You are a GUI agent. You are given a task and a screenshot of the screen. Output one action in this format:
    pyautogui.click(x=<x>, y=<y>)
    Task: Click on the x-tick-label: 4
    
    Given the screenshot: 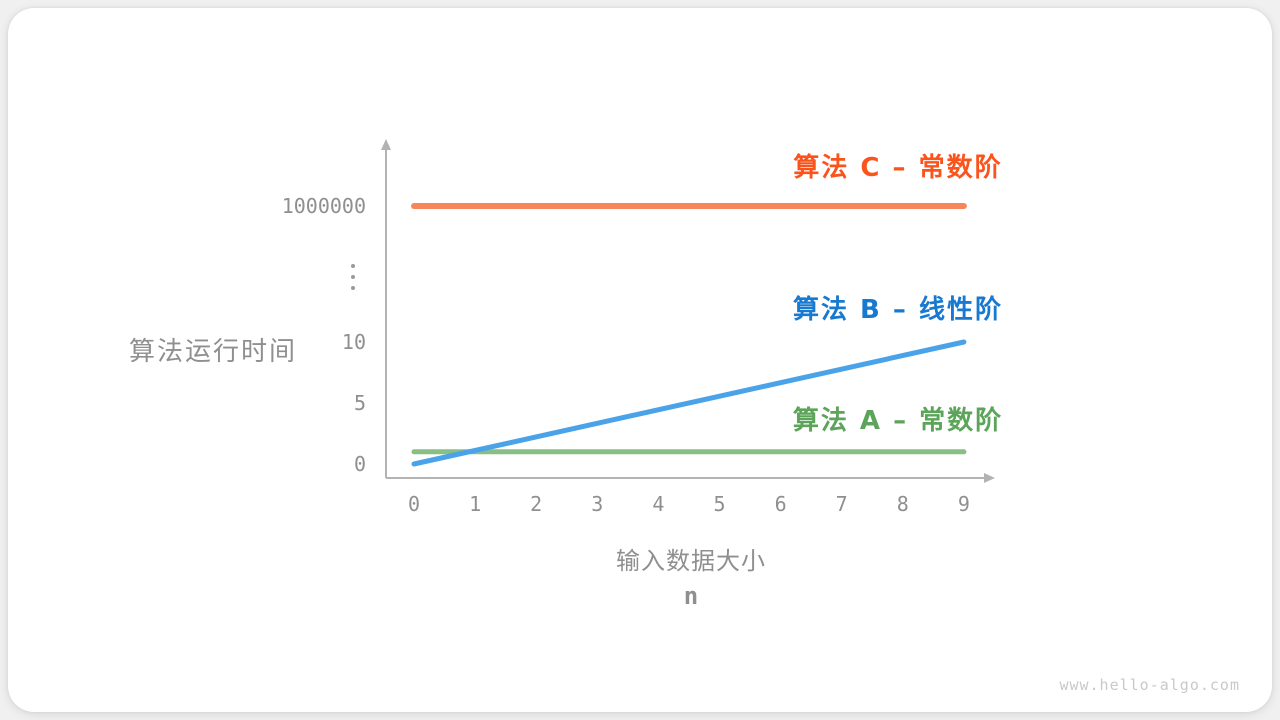 What is the action you would take?
    pyautogui.click(x=658, y=504)
    